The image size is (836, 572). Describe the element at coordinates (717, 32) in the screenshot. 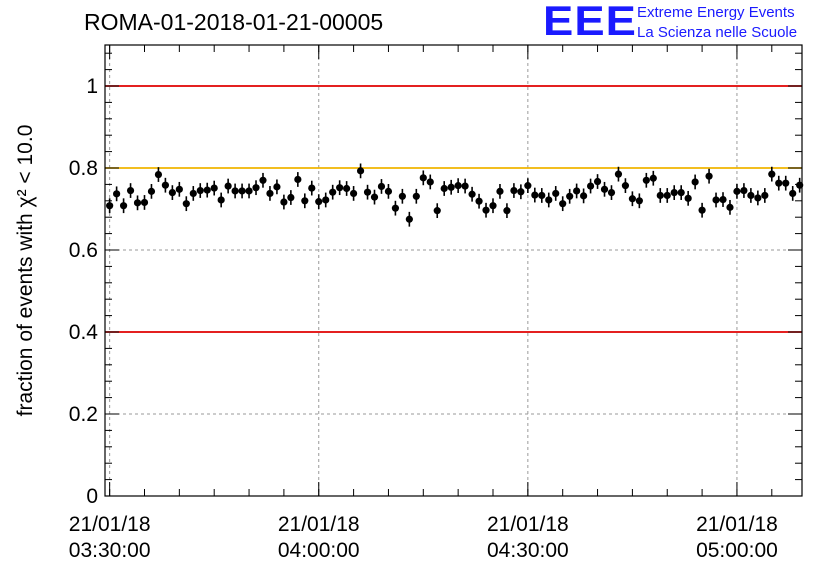

I see `logo-line-2: La Scienza nelle Scuole` at that location.